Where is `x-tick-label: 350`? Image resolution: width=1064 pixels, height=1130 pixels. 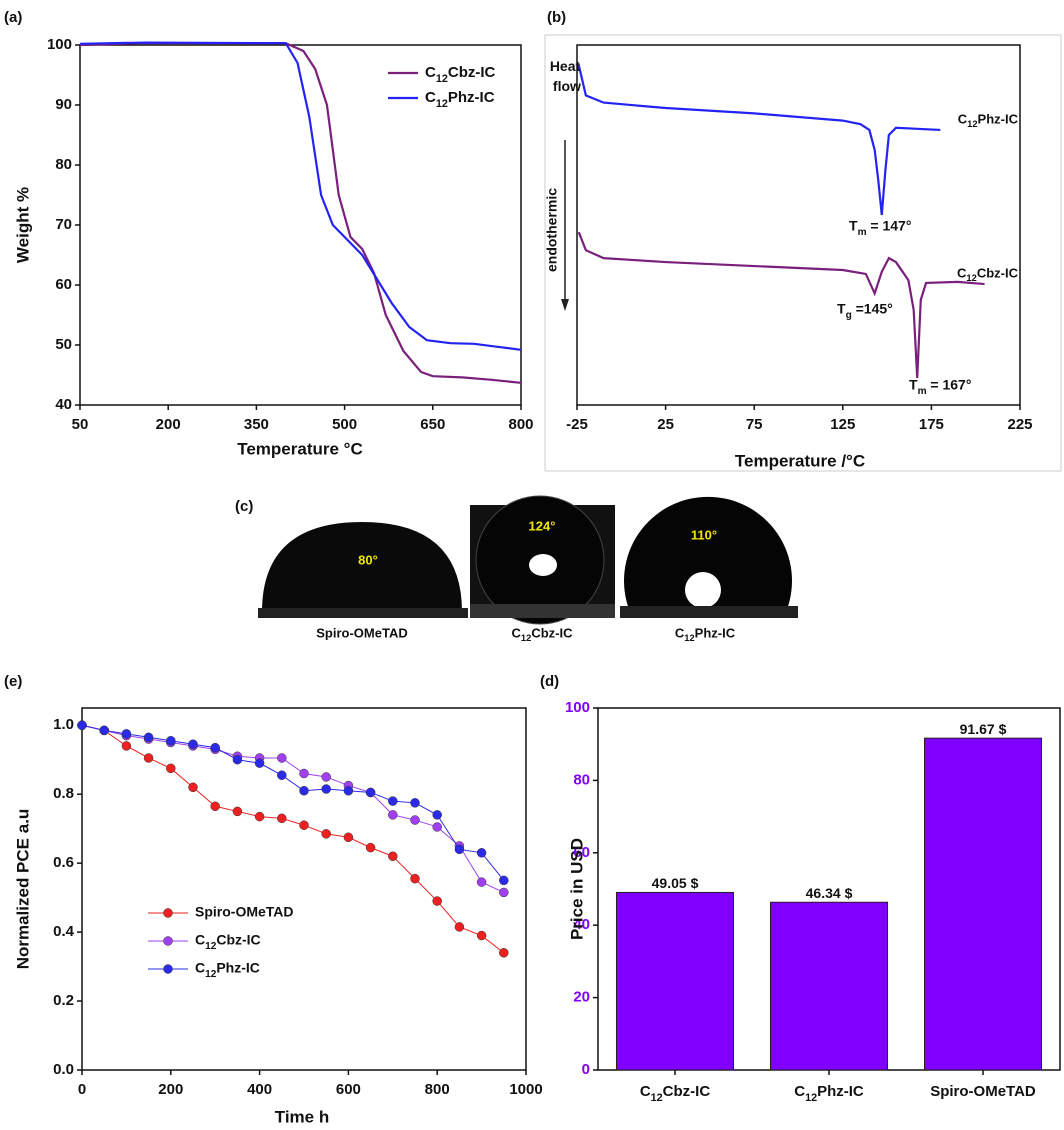 x-tick-label: 350 is located at coordinates (256, 424).